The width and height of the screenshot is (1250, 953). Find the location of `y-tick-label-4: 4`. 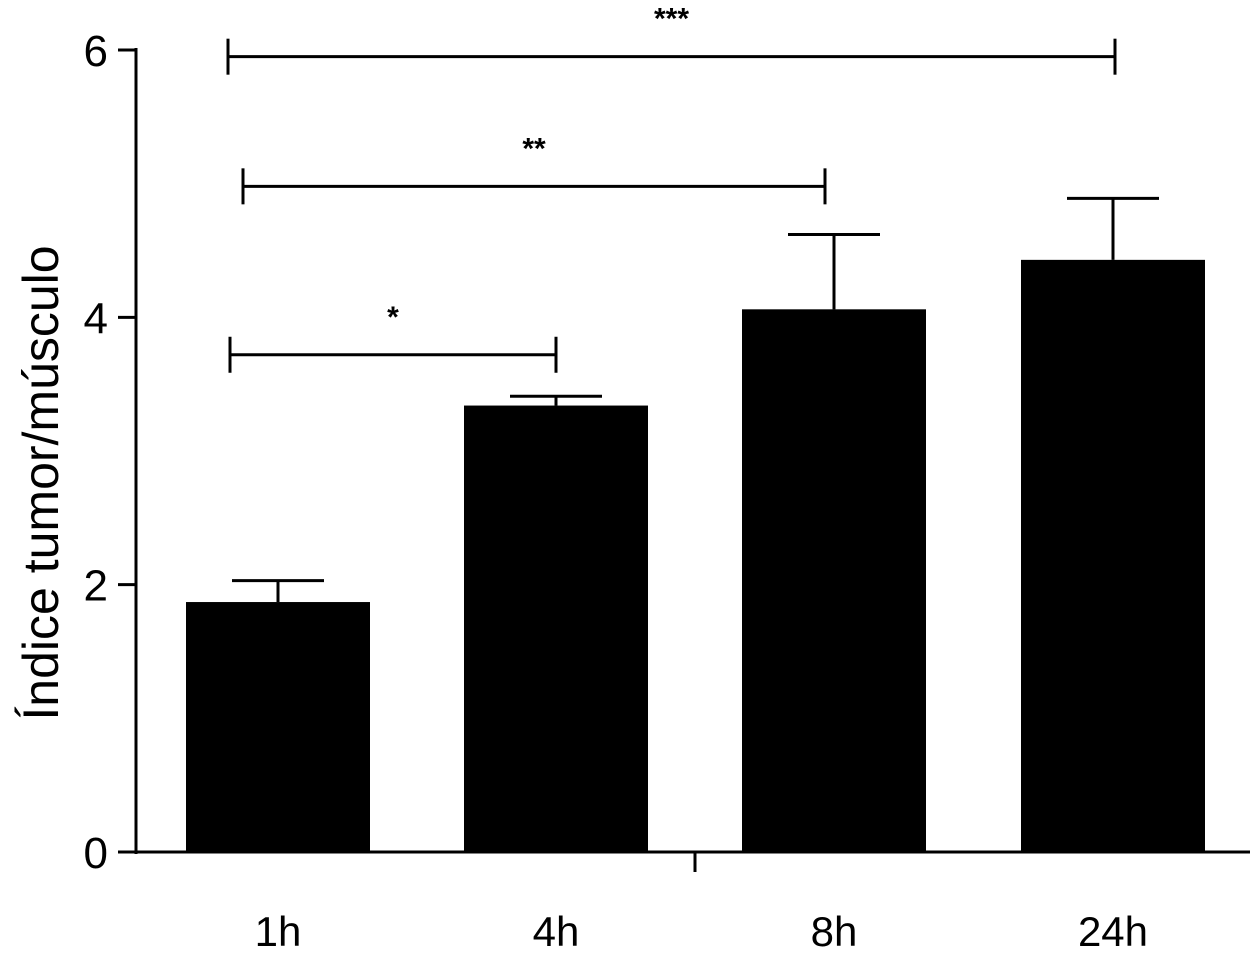

y-tick-label-4: 4 is located at coordinates (96, 318).